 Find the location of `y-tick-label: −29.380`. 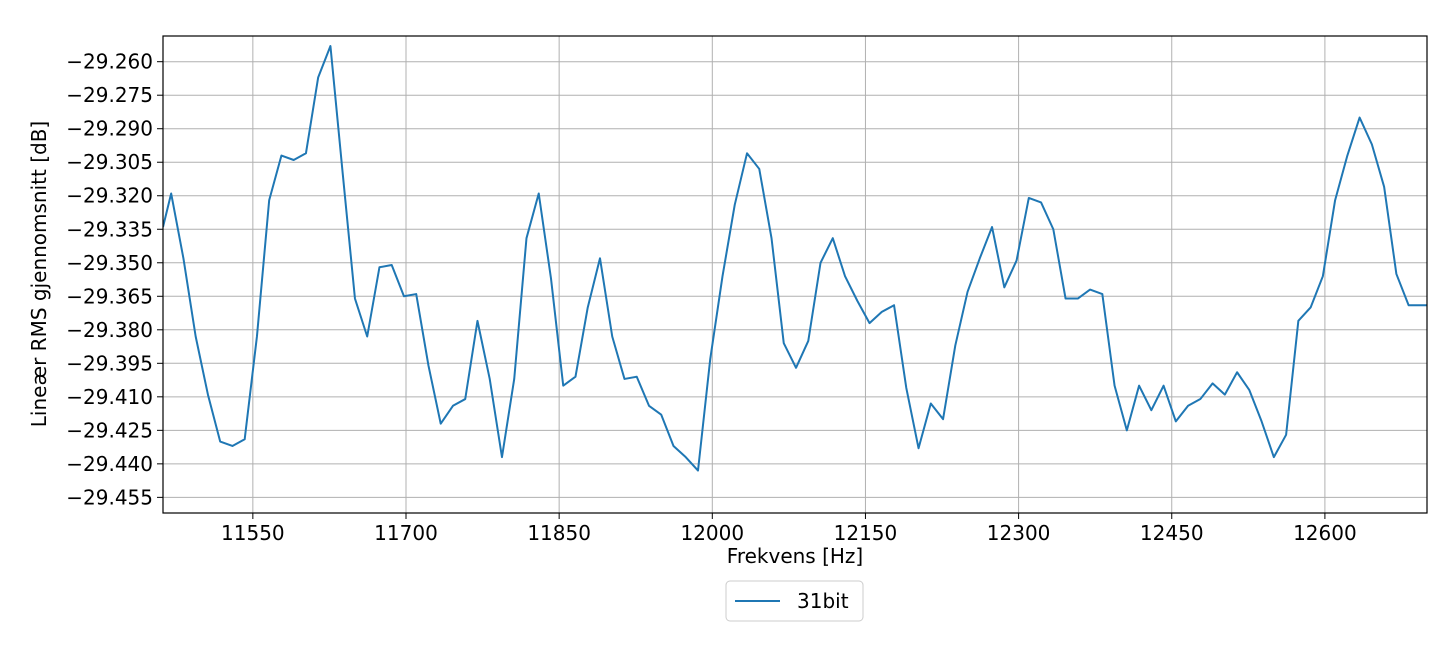

y-tick-label: −29.380 is located at coordinates (109, 330).